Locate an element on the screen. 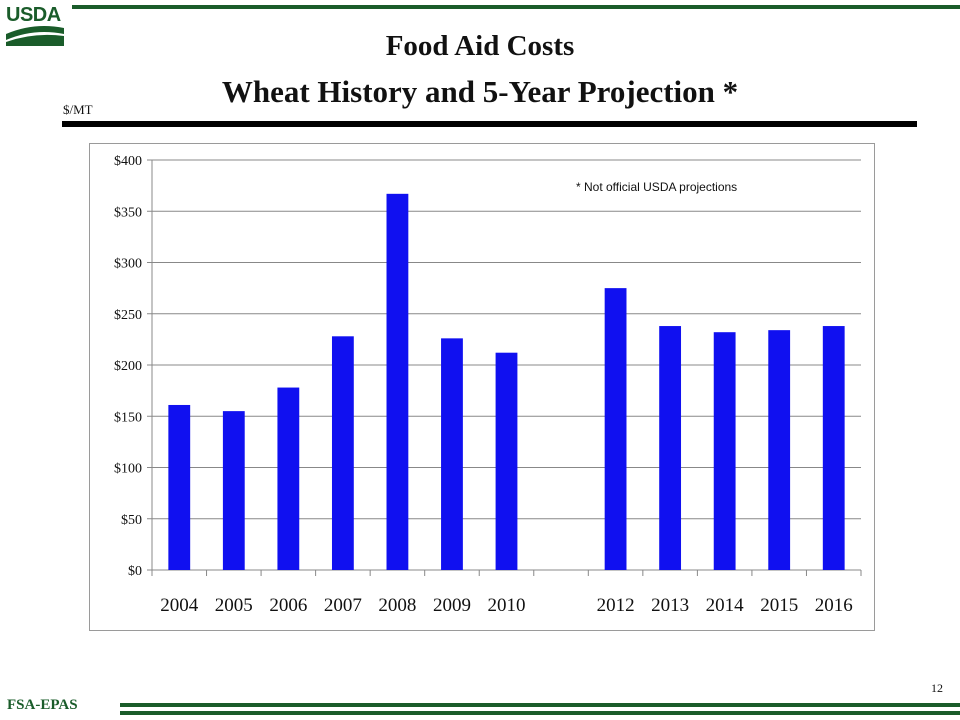 This screenshot has height=720, width=960. x-tick-label: 2009 is located at coordinates (452, 605).